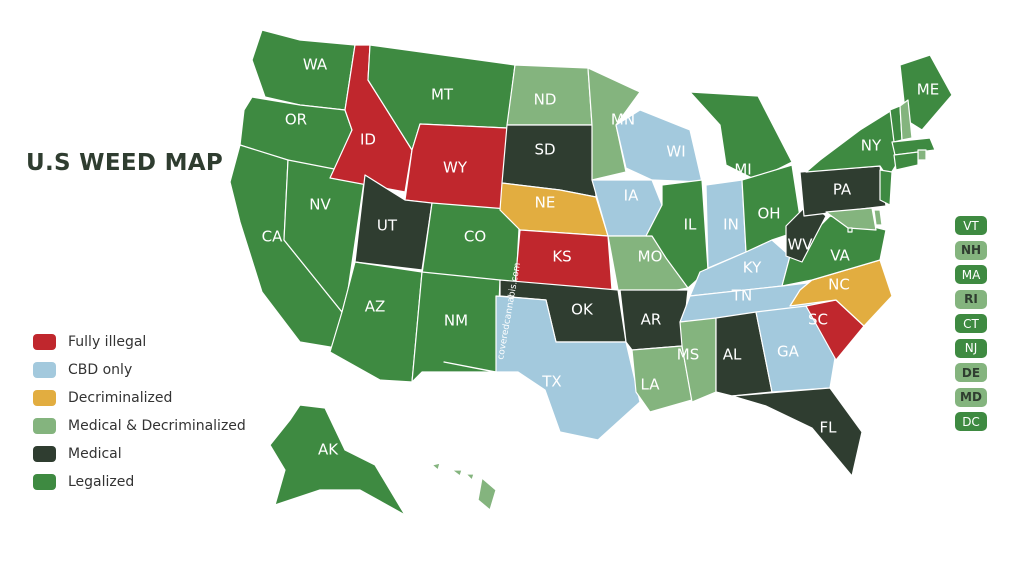  Describe the element at coordinates (851, 219) in the screenshot. I see `state-md` at that location.